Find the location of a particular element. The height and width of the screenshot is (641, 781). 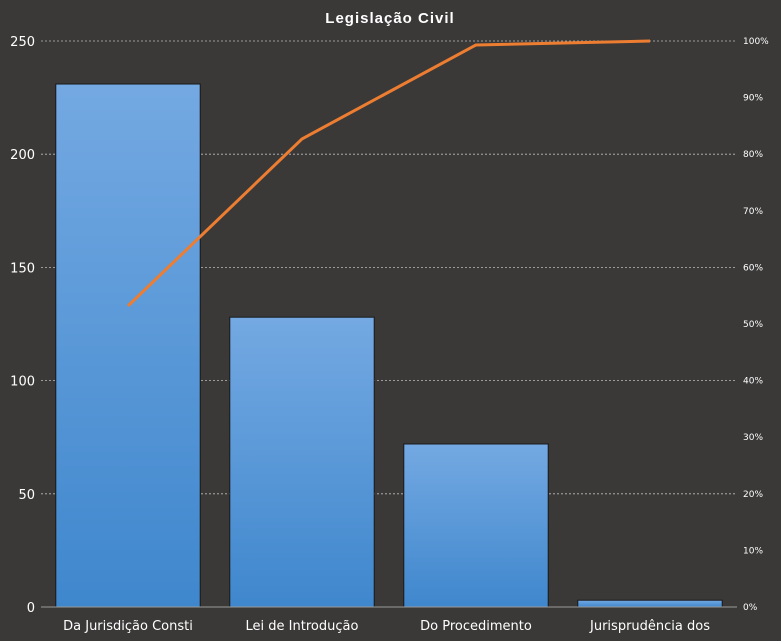

y2-tick-label: 30% is located at coordinates (753, 438).